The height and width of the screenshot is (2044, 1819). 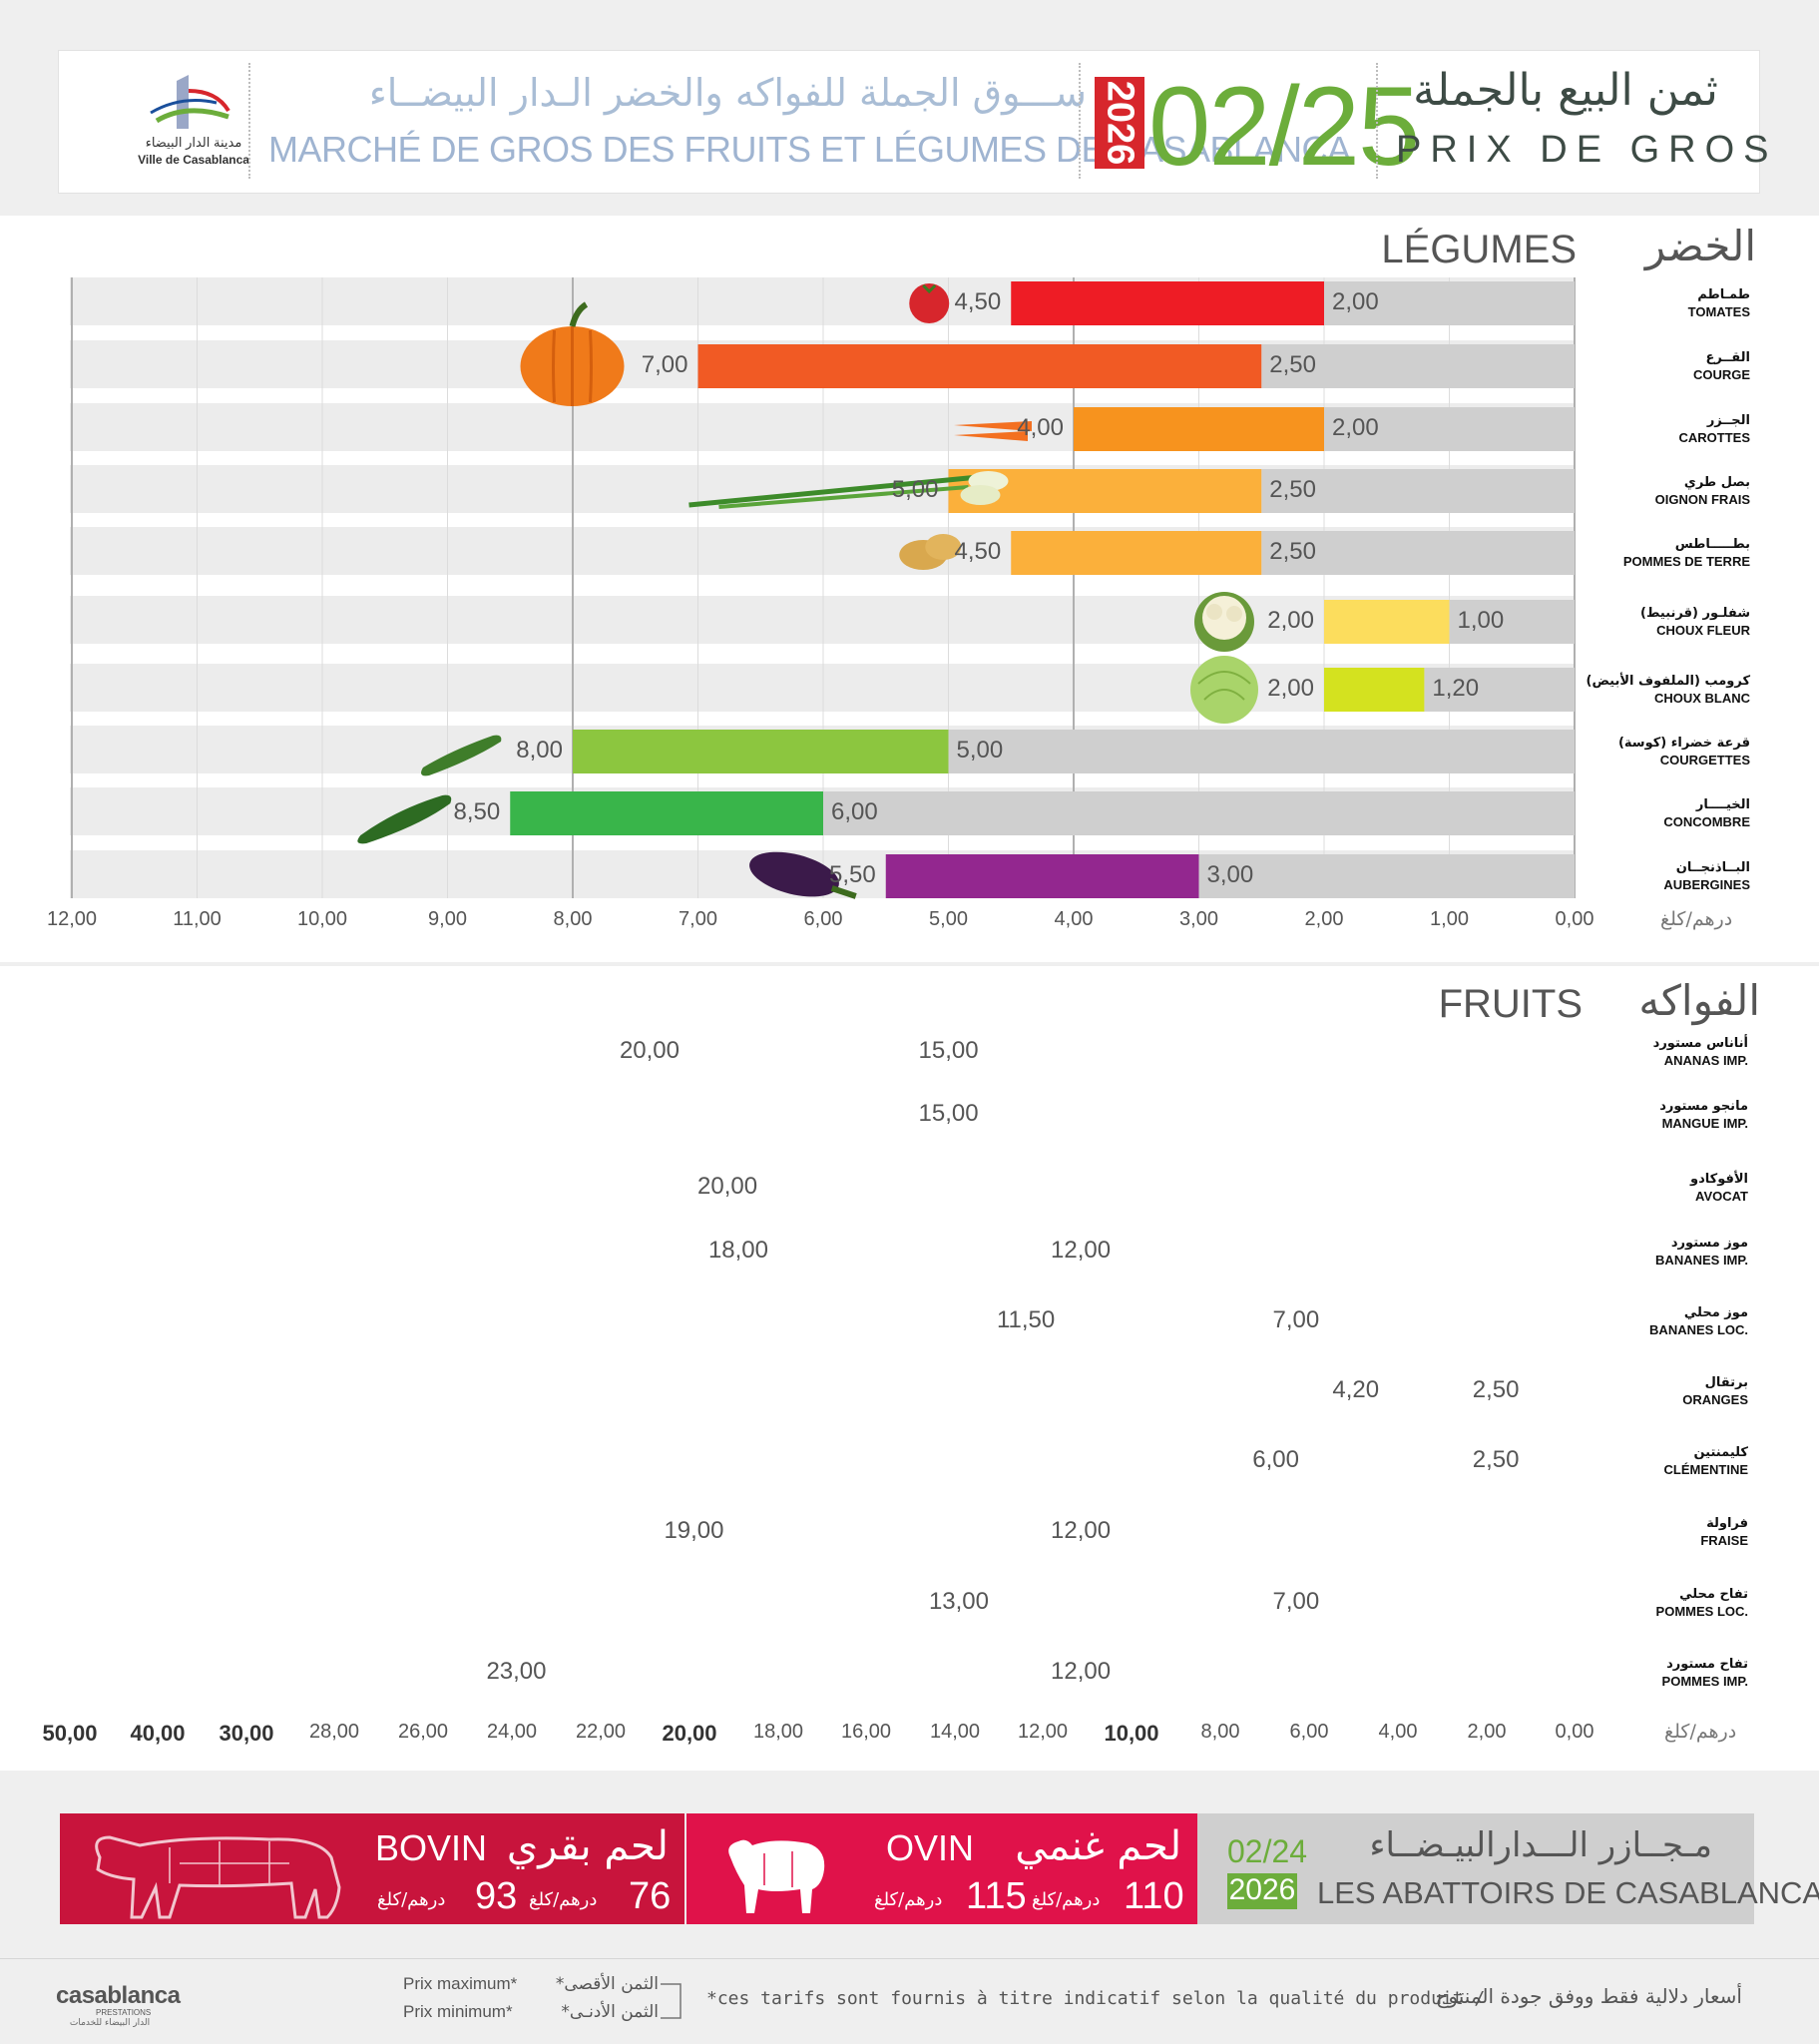 What do you see at coordinates (1706, 884) in the screenshot?
I see `veg-label-fr: AUBERGINES` at bounding box center [1706, 884].